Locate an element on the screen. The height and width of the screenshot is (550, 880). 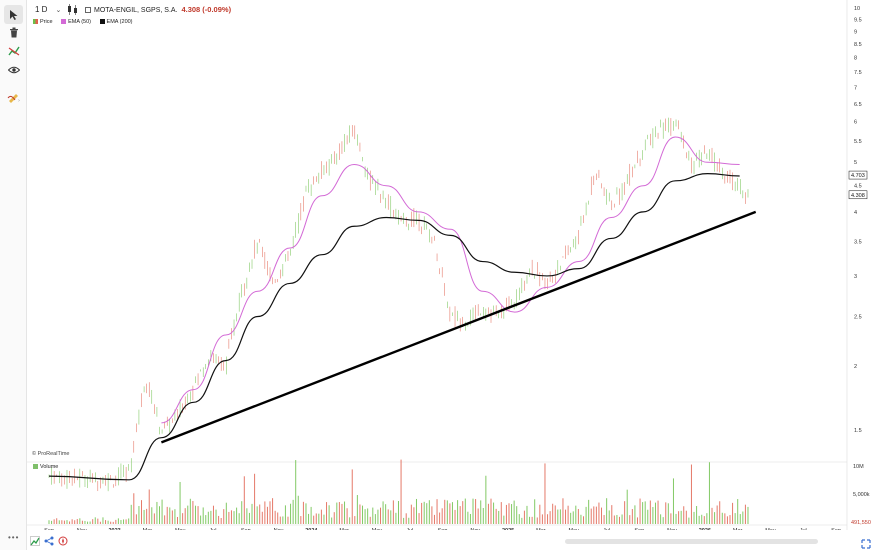
x-tick-label: Nov is located at coordinates (82, 529).